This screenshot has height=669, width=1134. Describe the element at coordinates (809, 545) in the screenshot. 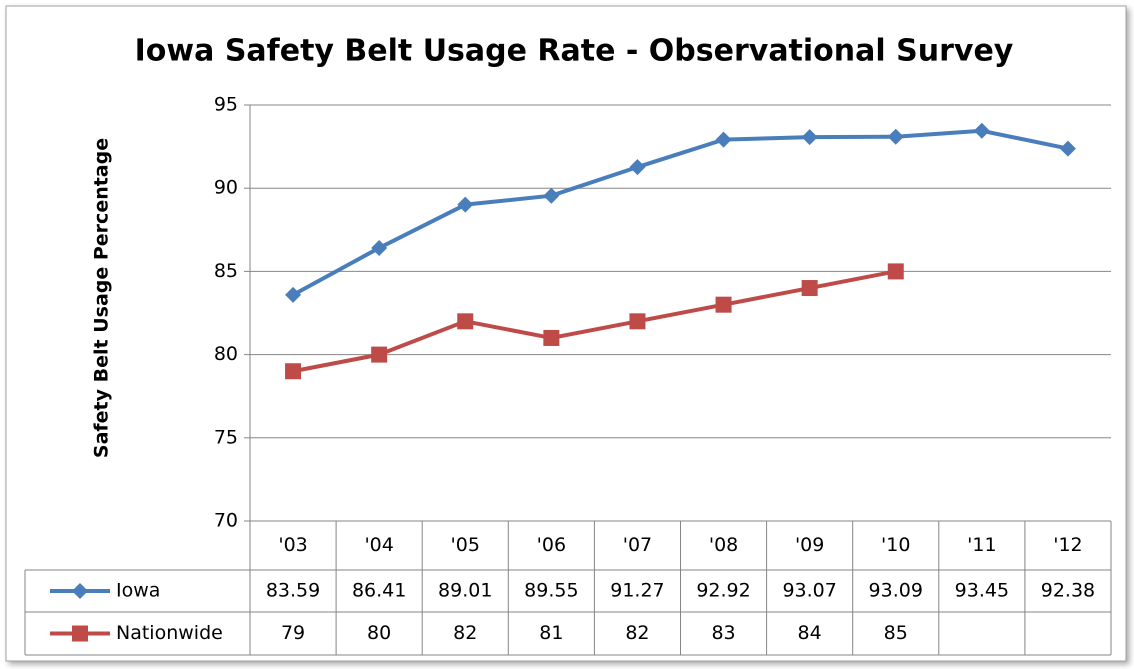

I see `x-tick-label: '09` at that location.